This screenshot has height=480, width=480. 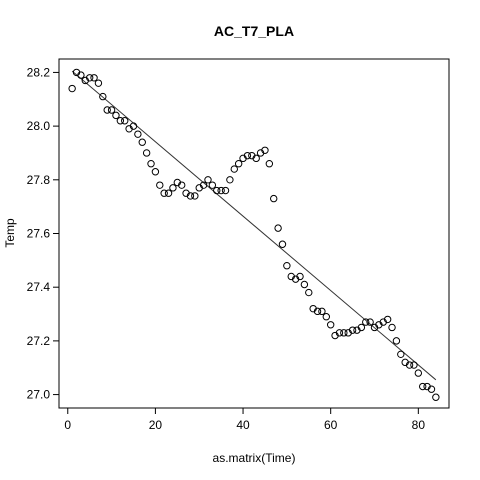 I want to click on y-tick-label: 27.0, so click(x=39, y=395).